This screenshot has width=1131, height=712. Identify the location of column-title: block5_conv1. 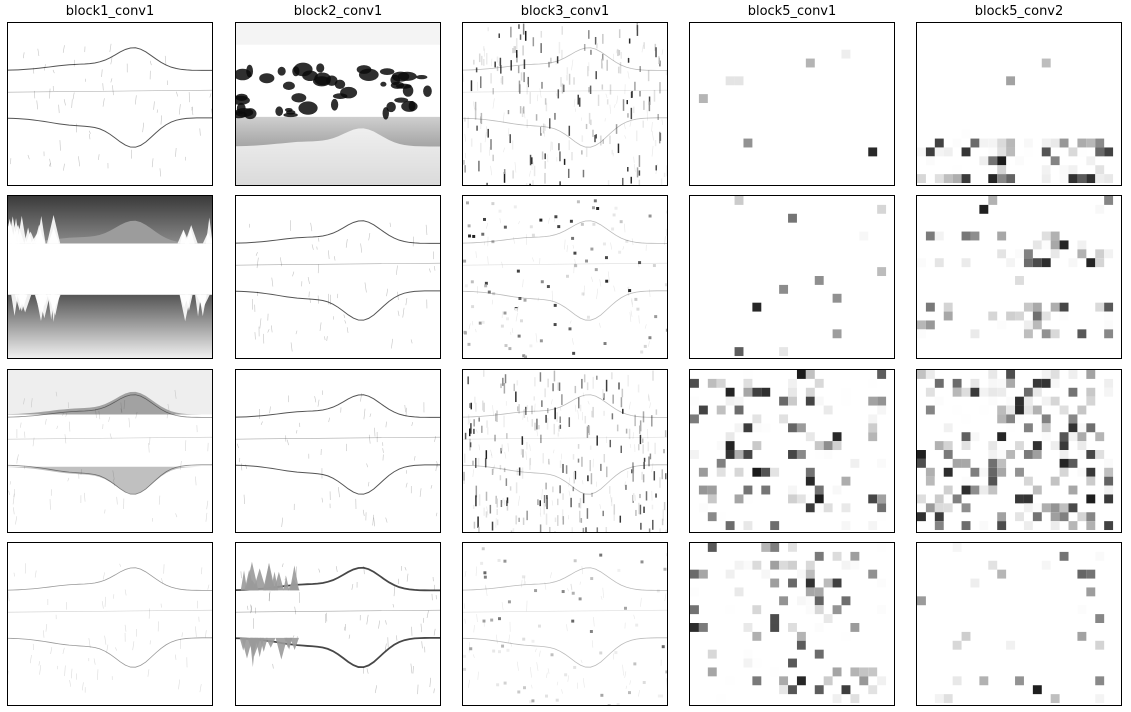
(792, 11).